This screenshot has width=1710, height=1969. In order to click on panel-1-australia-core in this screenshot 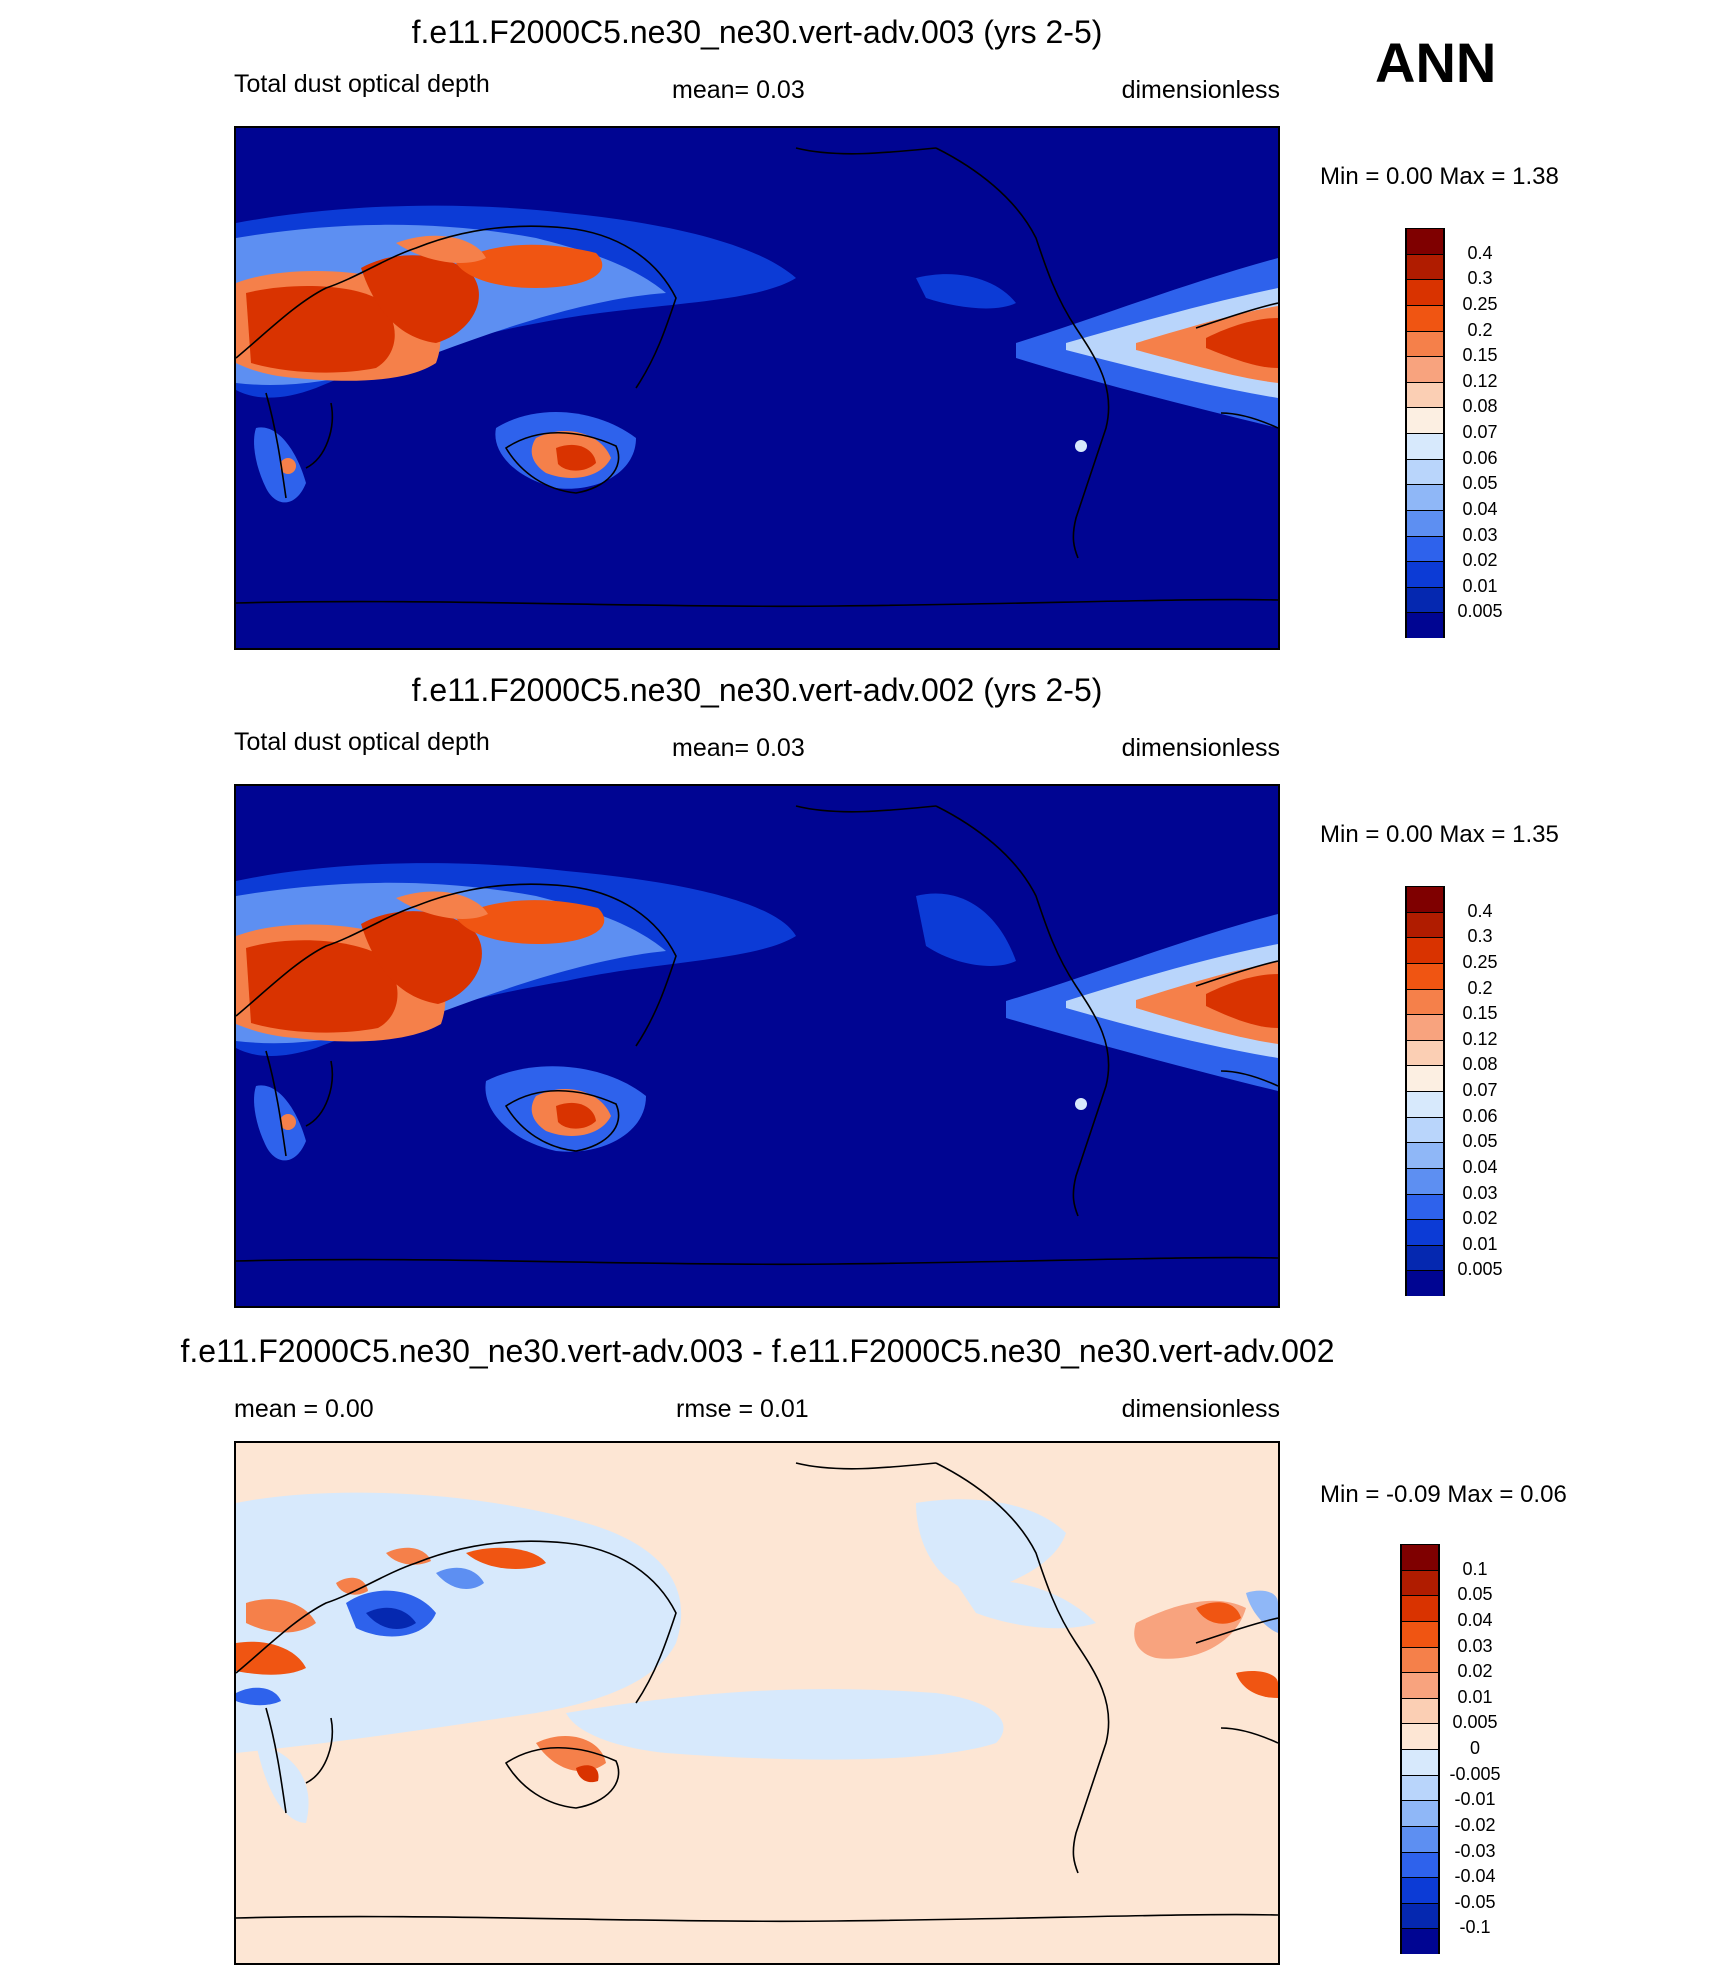, I will do `click(576, 457)`.